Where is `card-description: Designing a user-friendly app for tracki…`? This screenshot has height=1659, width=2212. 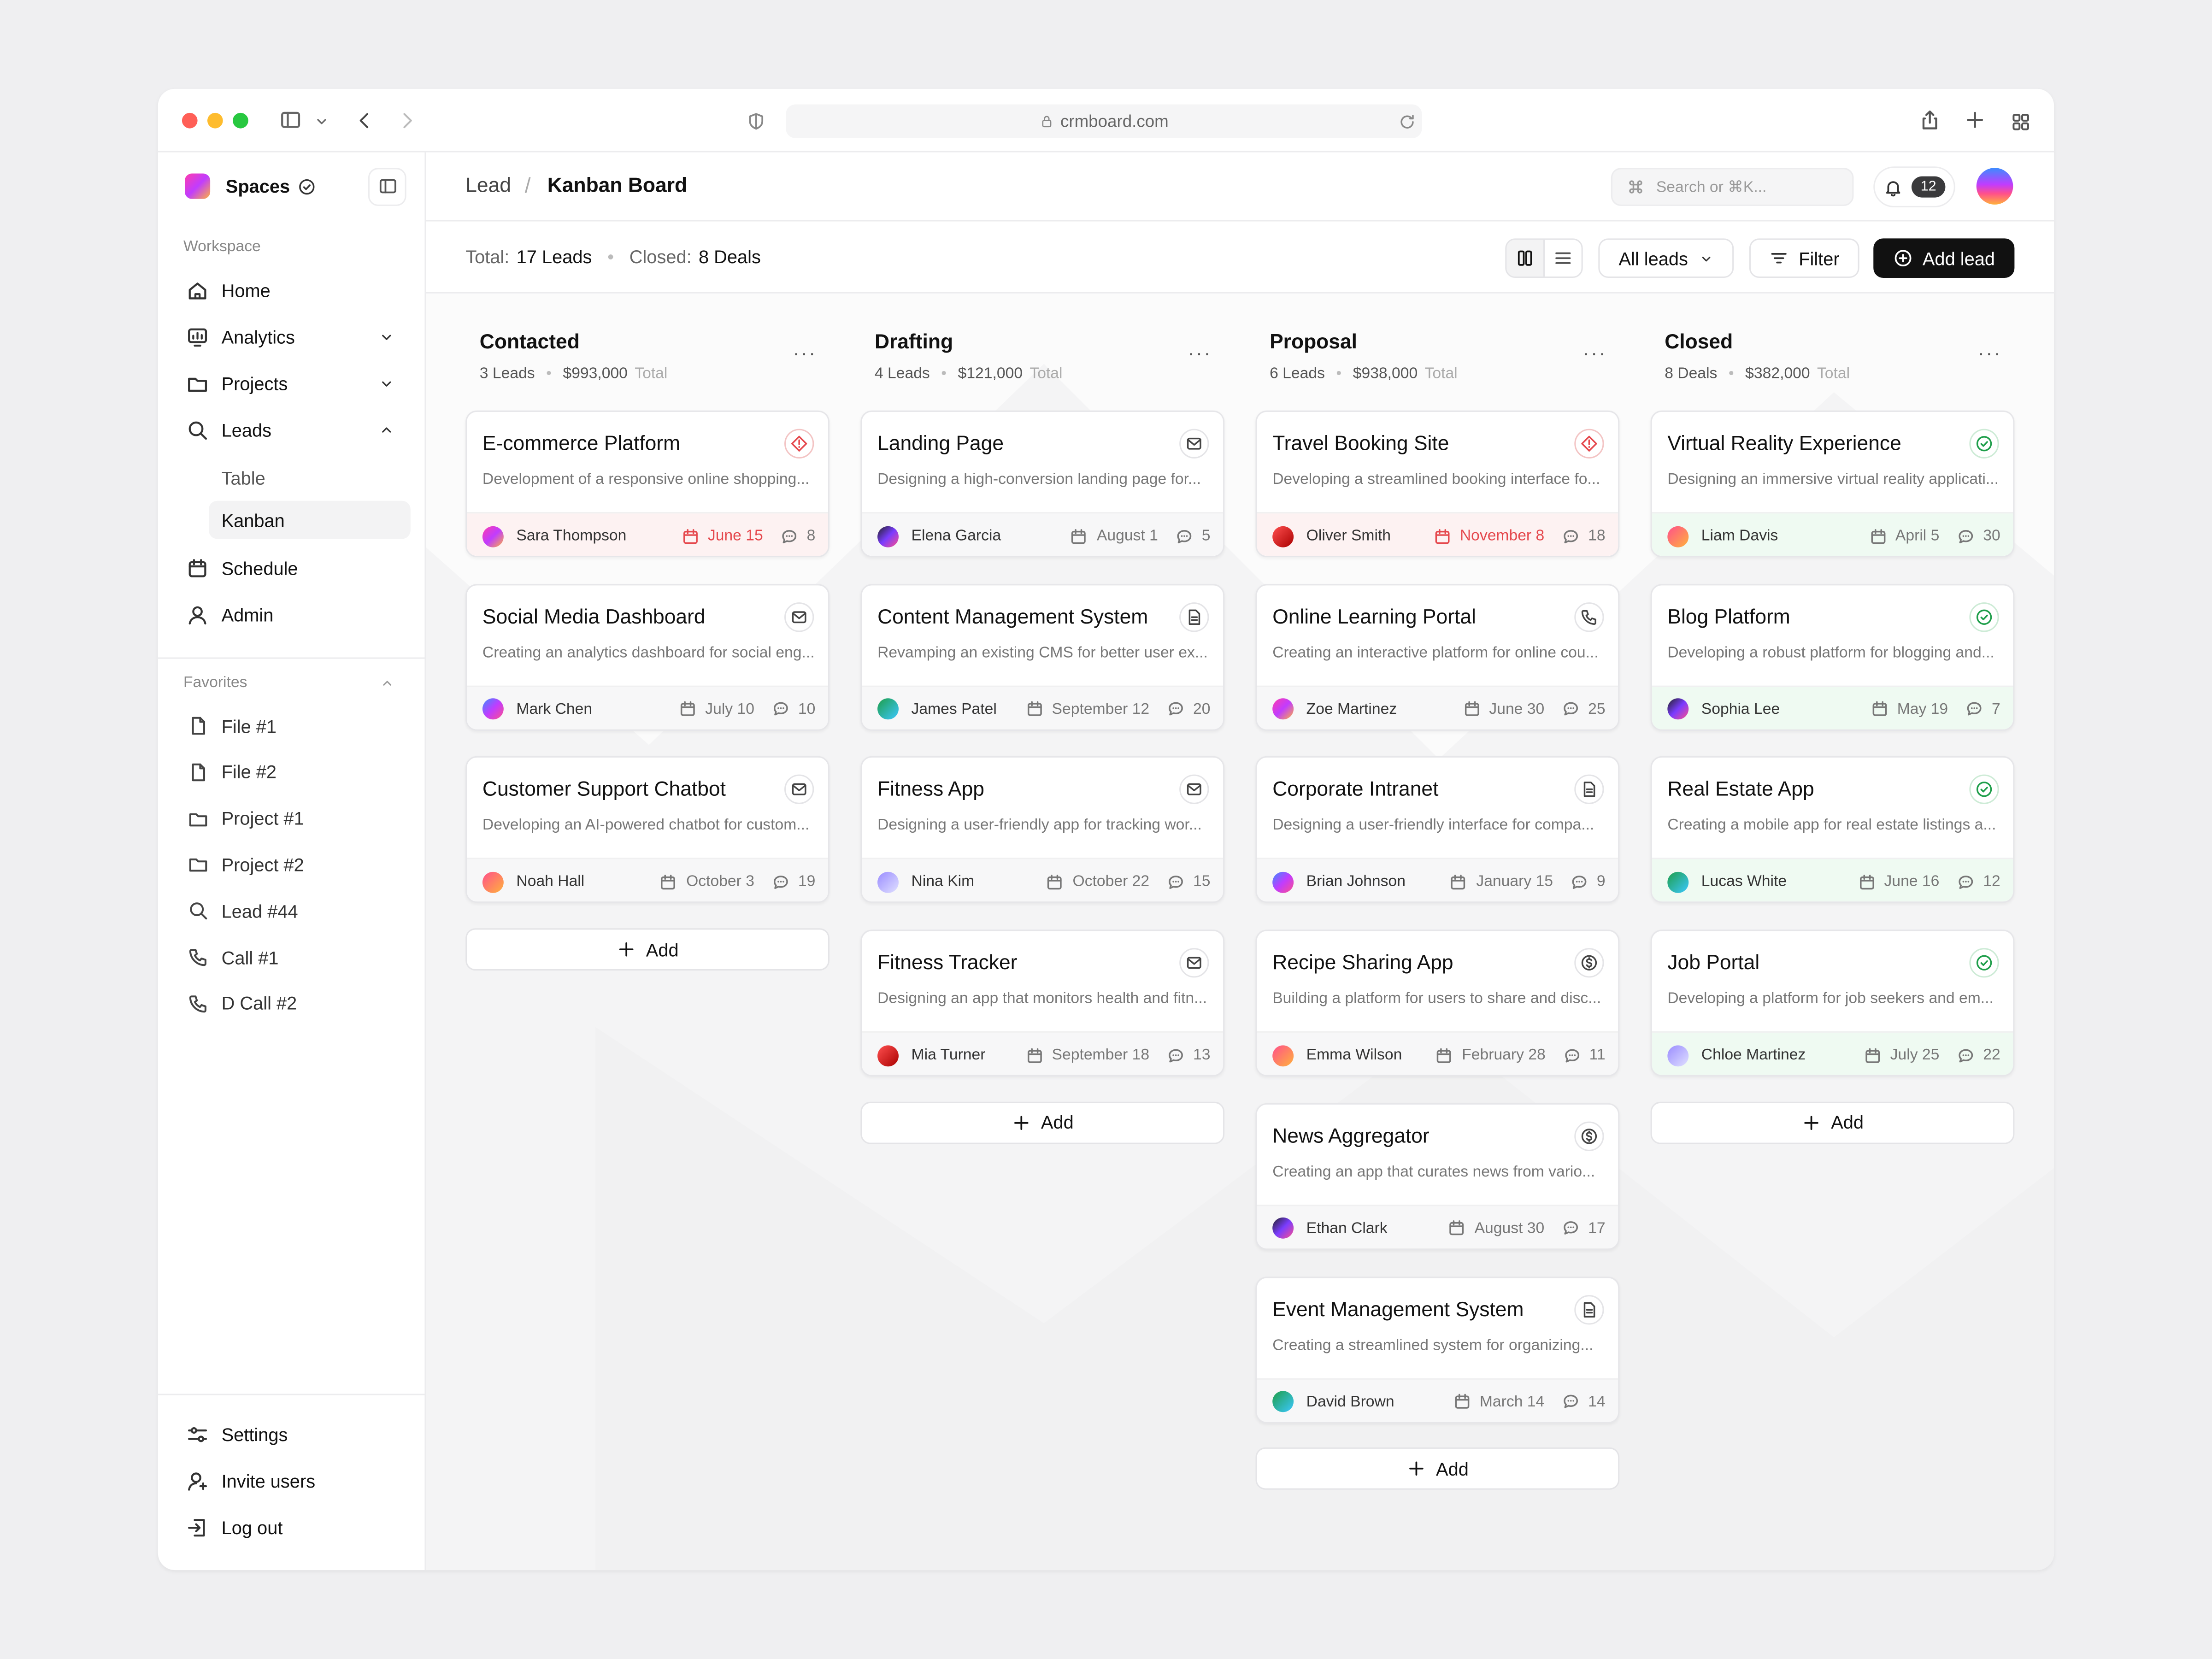
card-description: Designing a user-friendly app for tracki… is located at coordinates (1039, 826).